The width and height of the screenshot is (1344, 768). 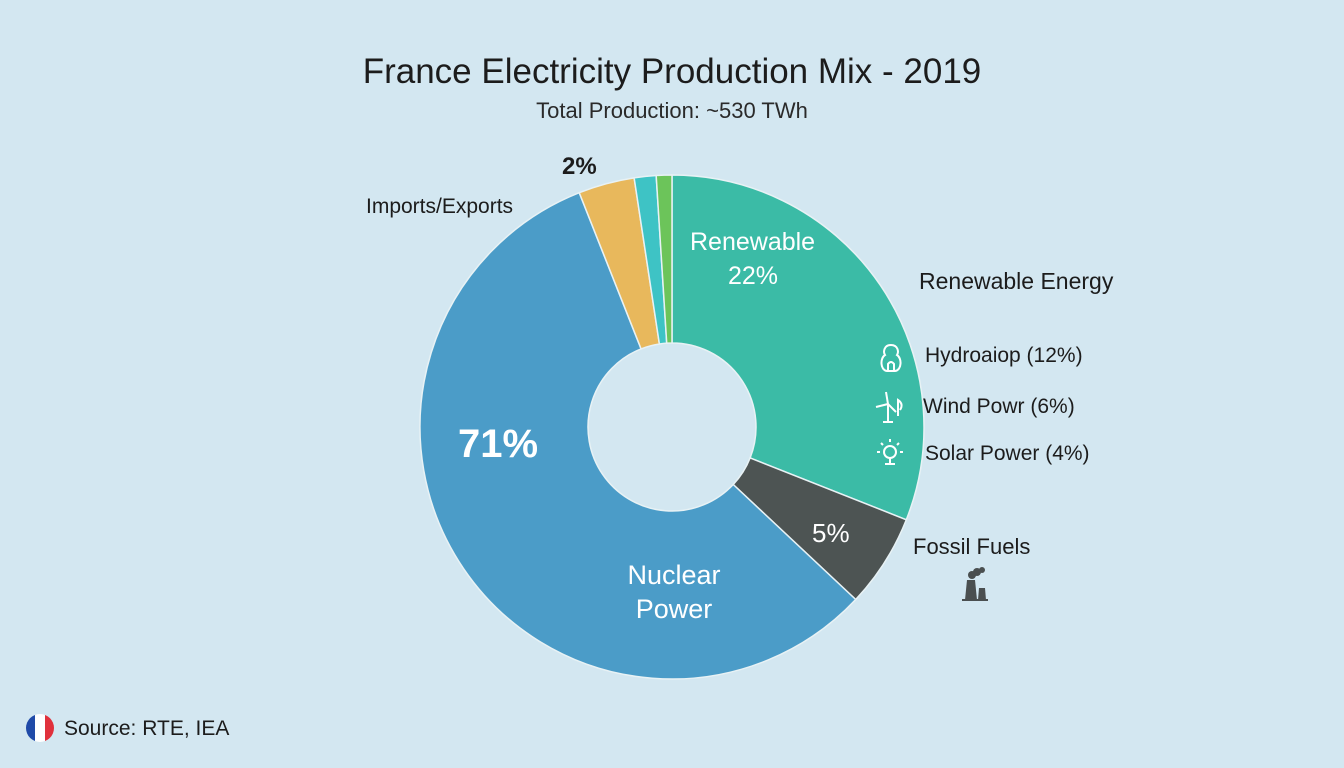 I want to click on factory-icon, so click(x=975, y=584).